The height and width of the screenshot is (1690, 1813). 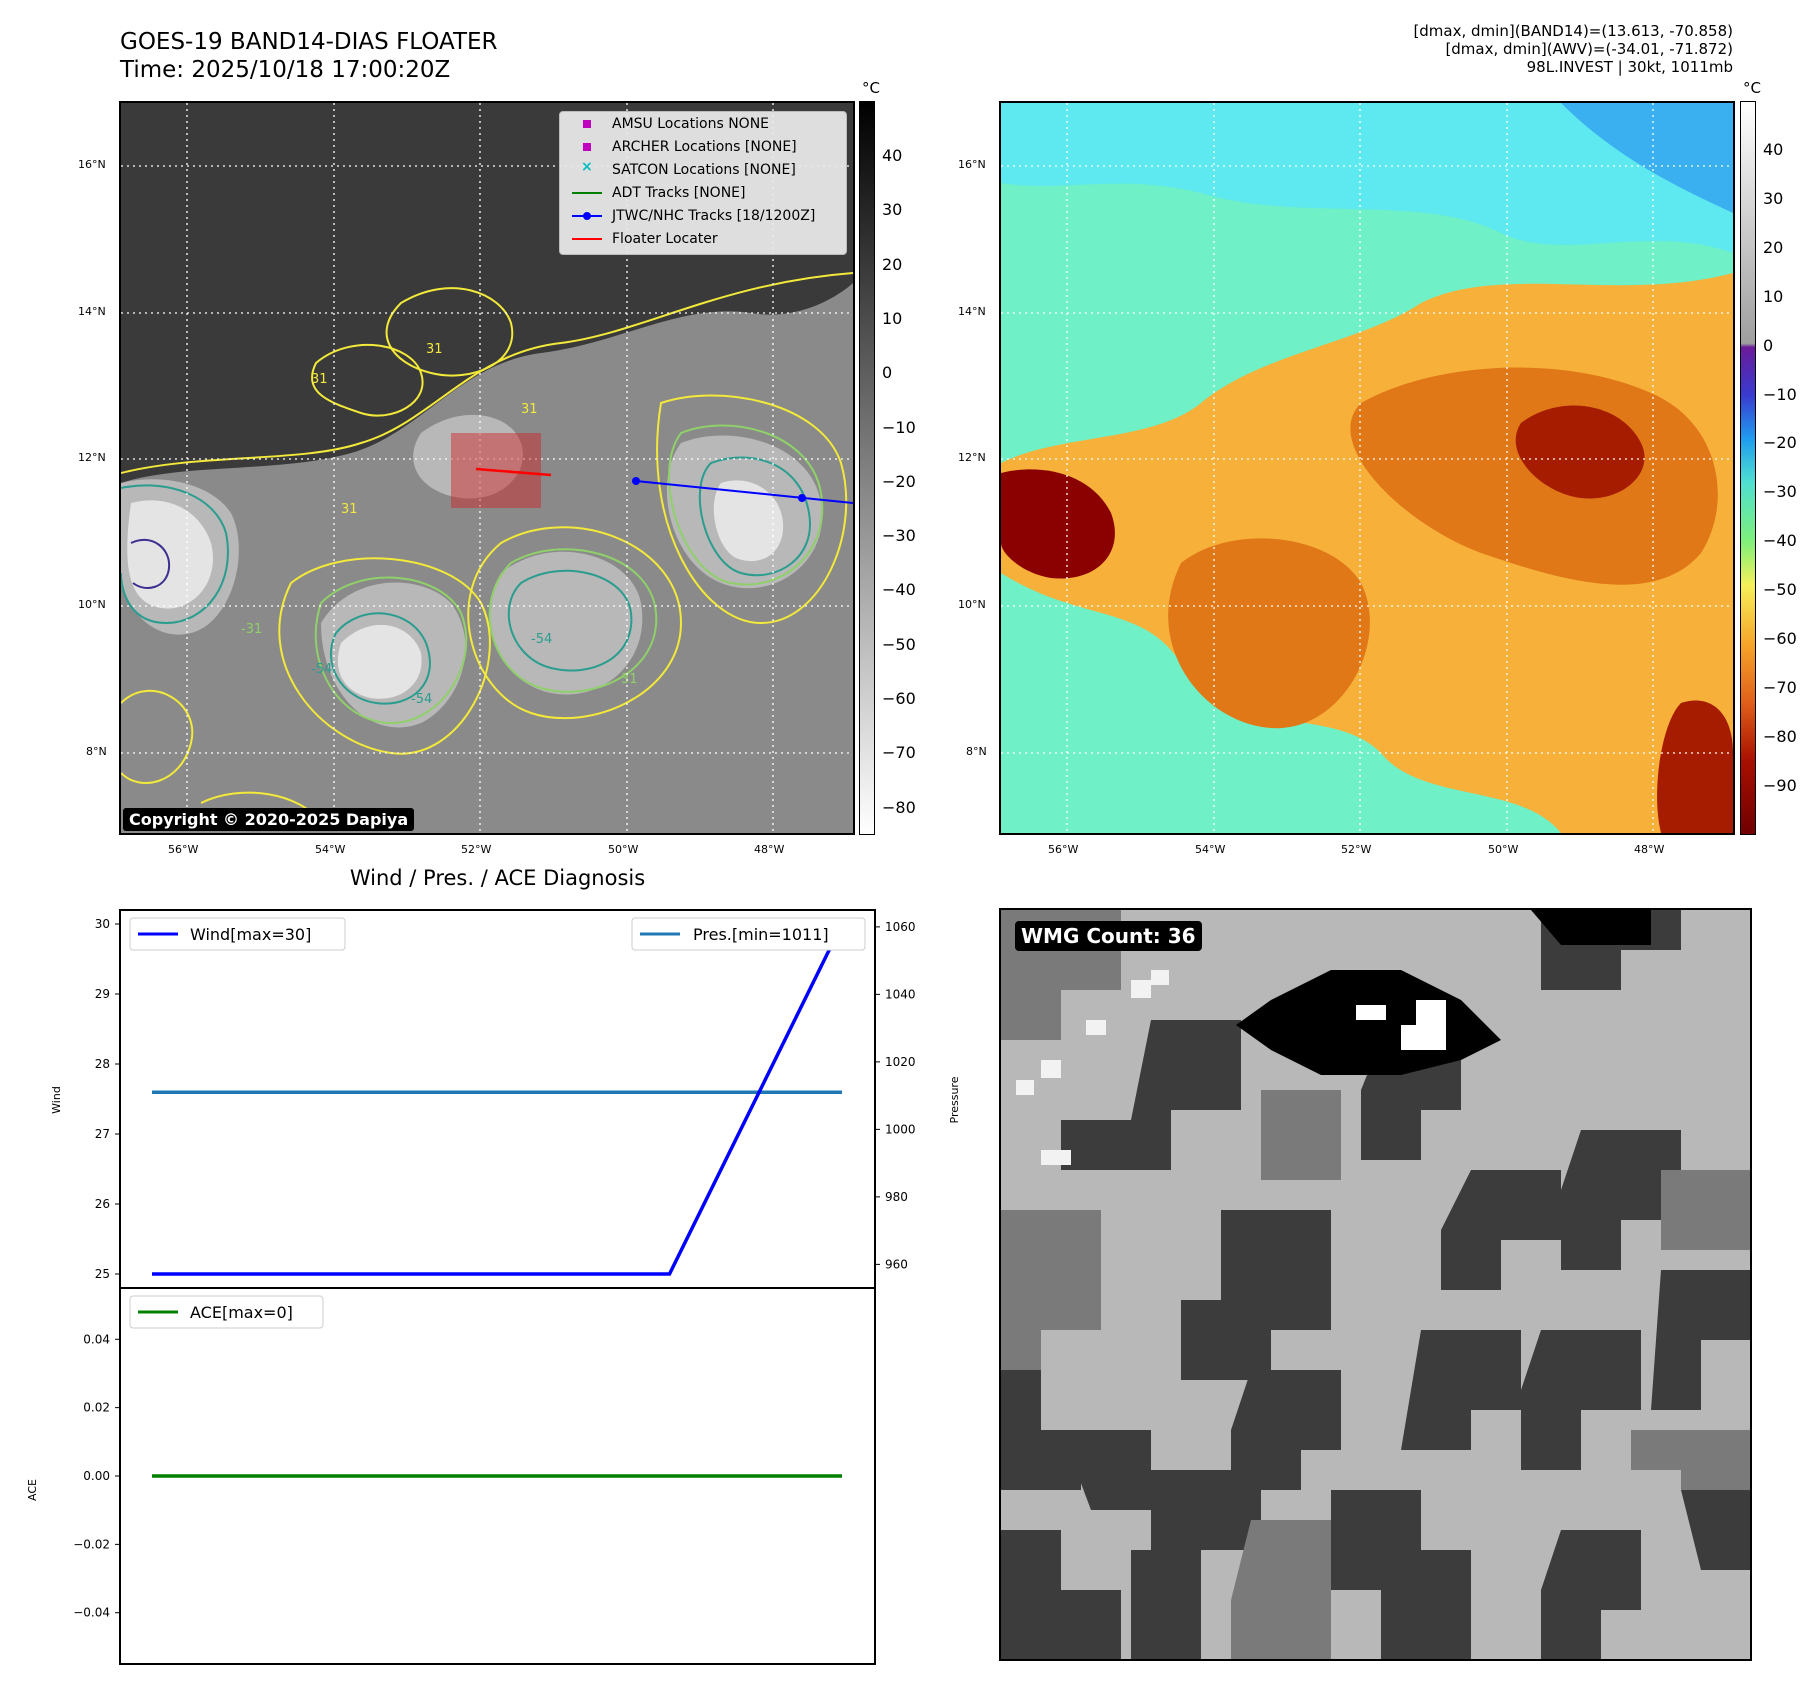 What do you see at coordinates (587, 239) in the screenshot?
I see `line-icon` at bounding box center [587, 239].